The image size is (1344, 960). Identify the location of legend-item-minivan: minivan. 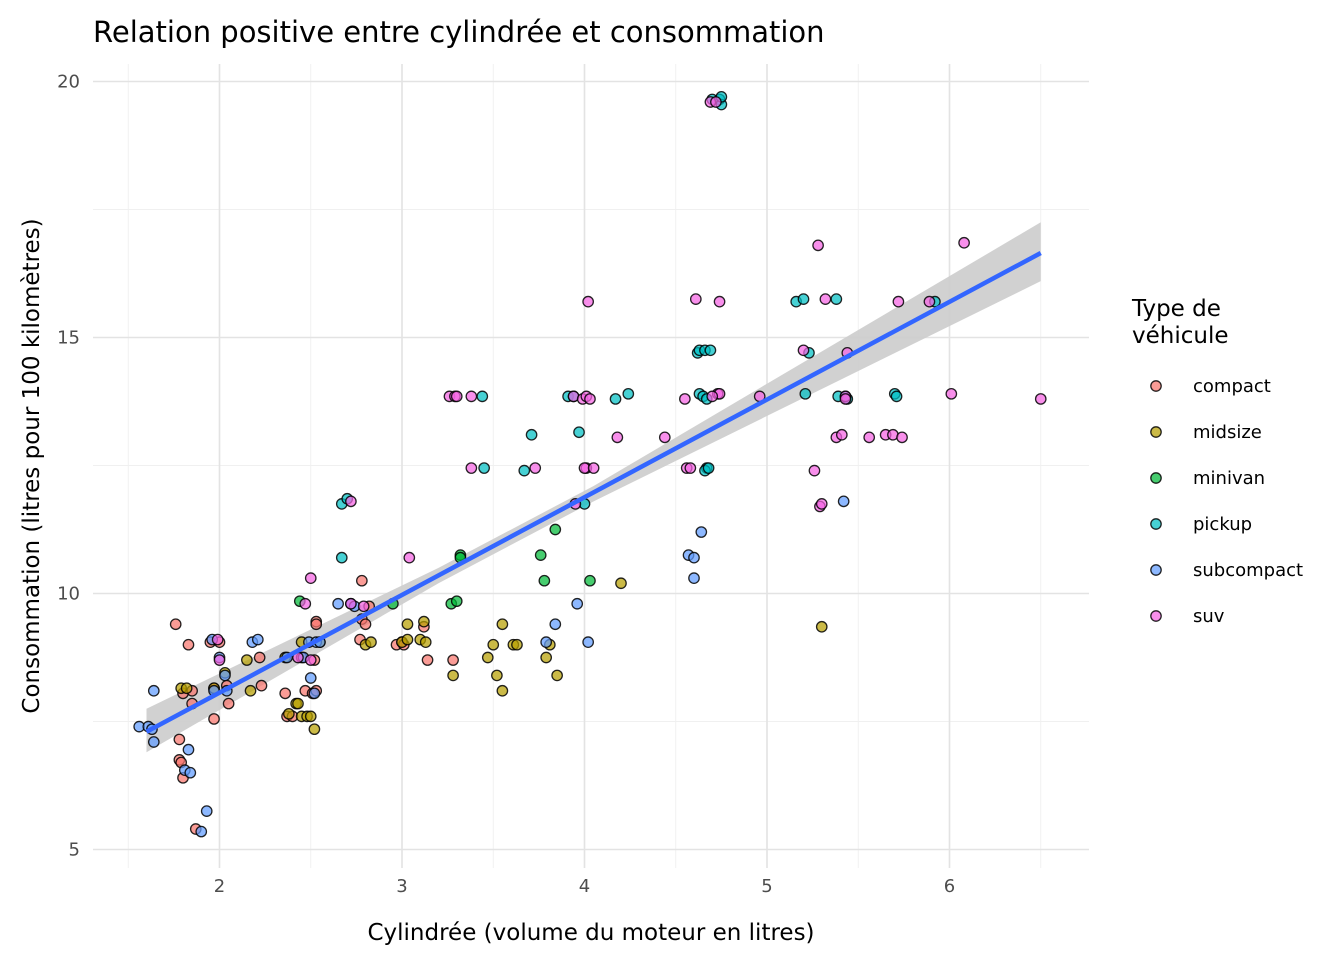
(1207, 478).